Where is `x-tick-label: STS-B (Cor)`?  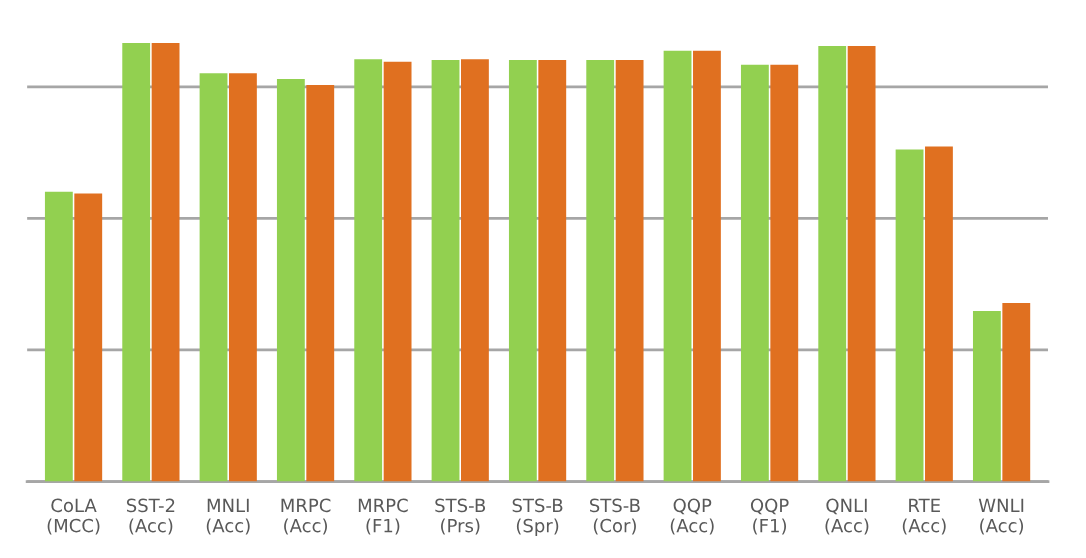
x-tick-label: STS-B (Cor) is located at coordinates (615, 516).